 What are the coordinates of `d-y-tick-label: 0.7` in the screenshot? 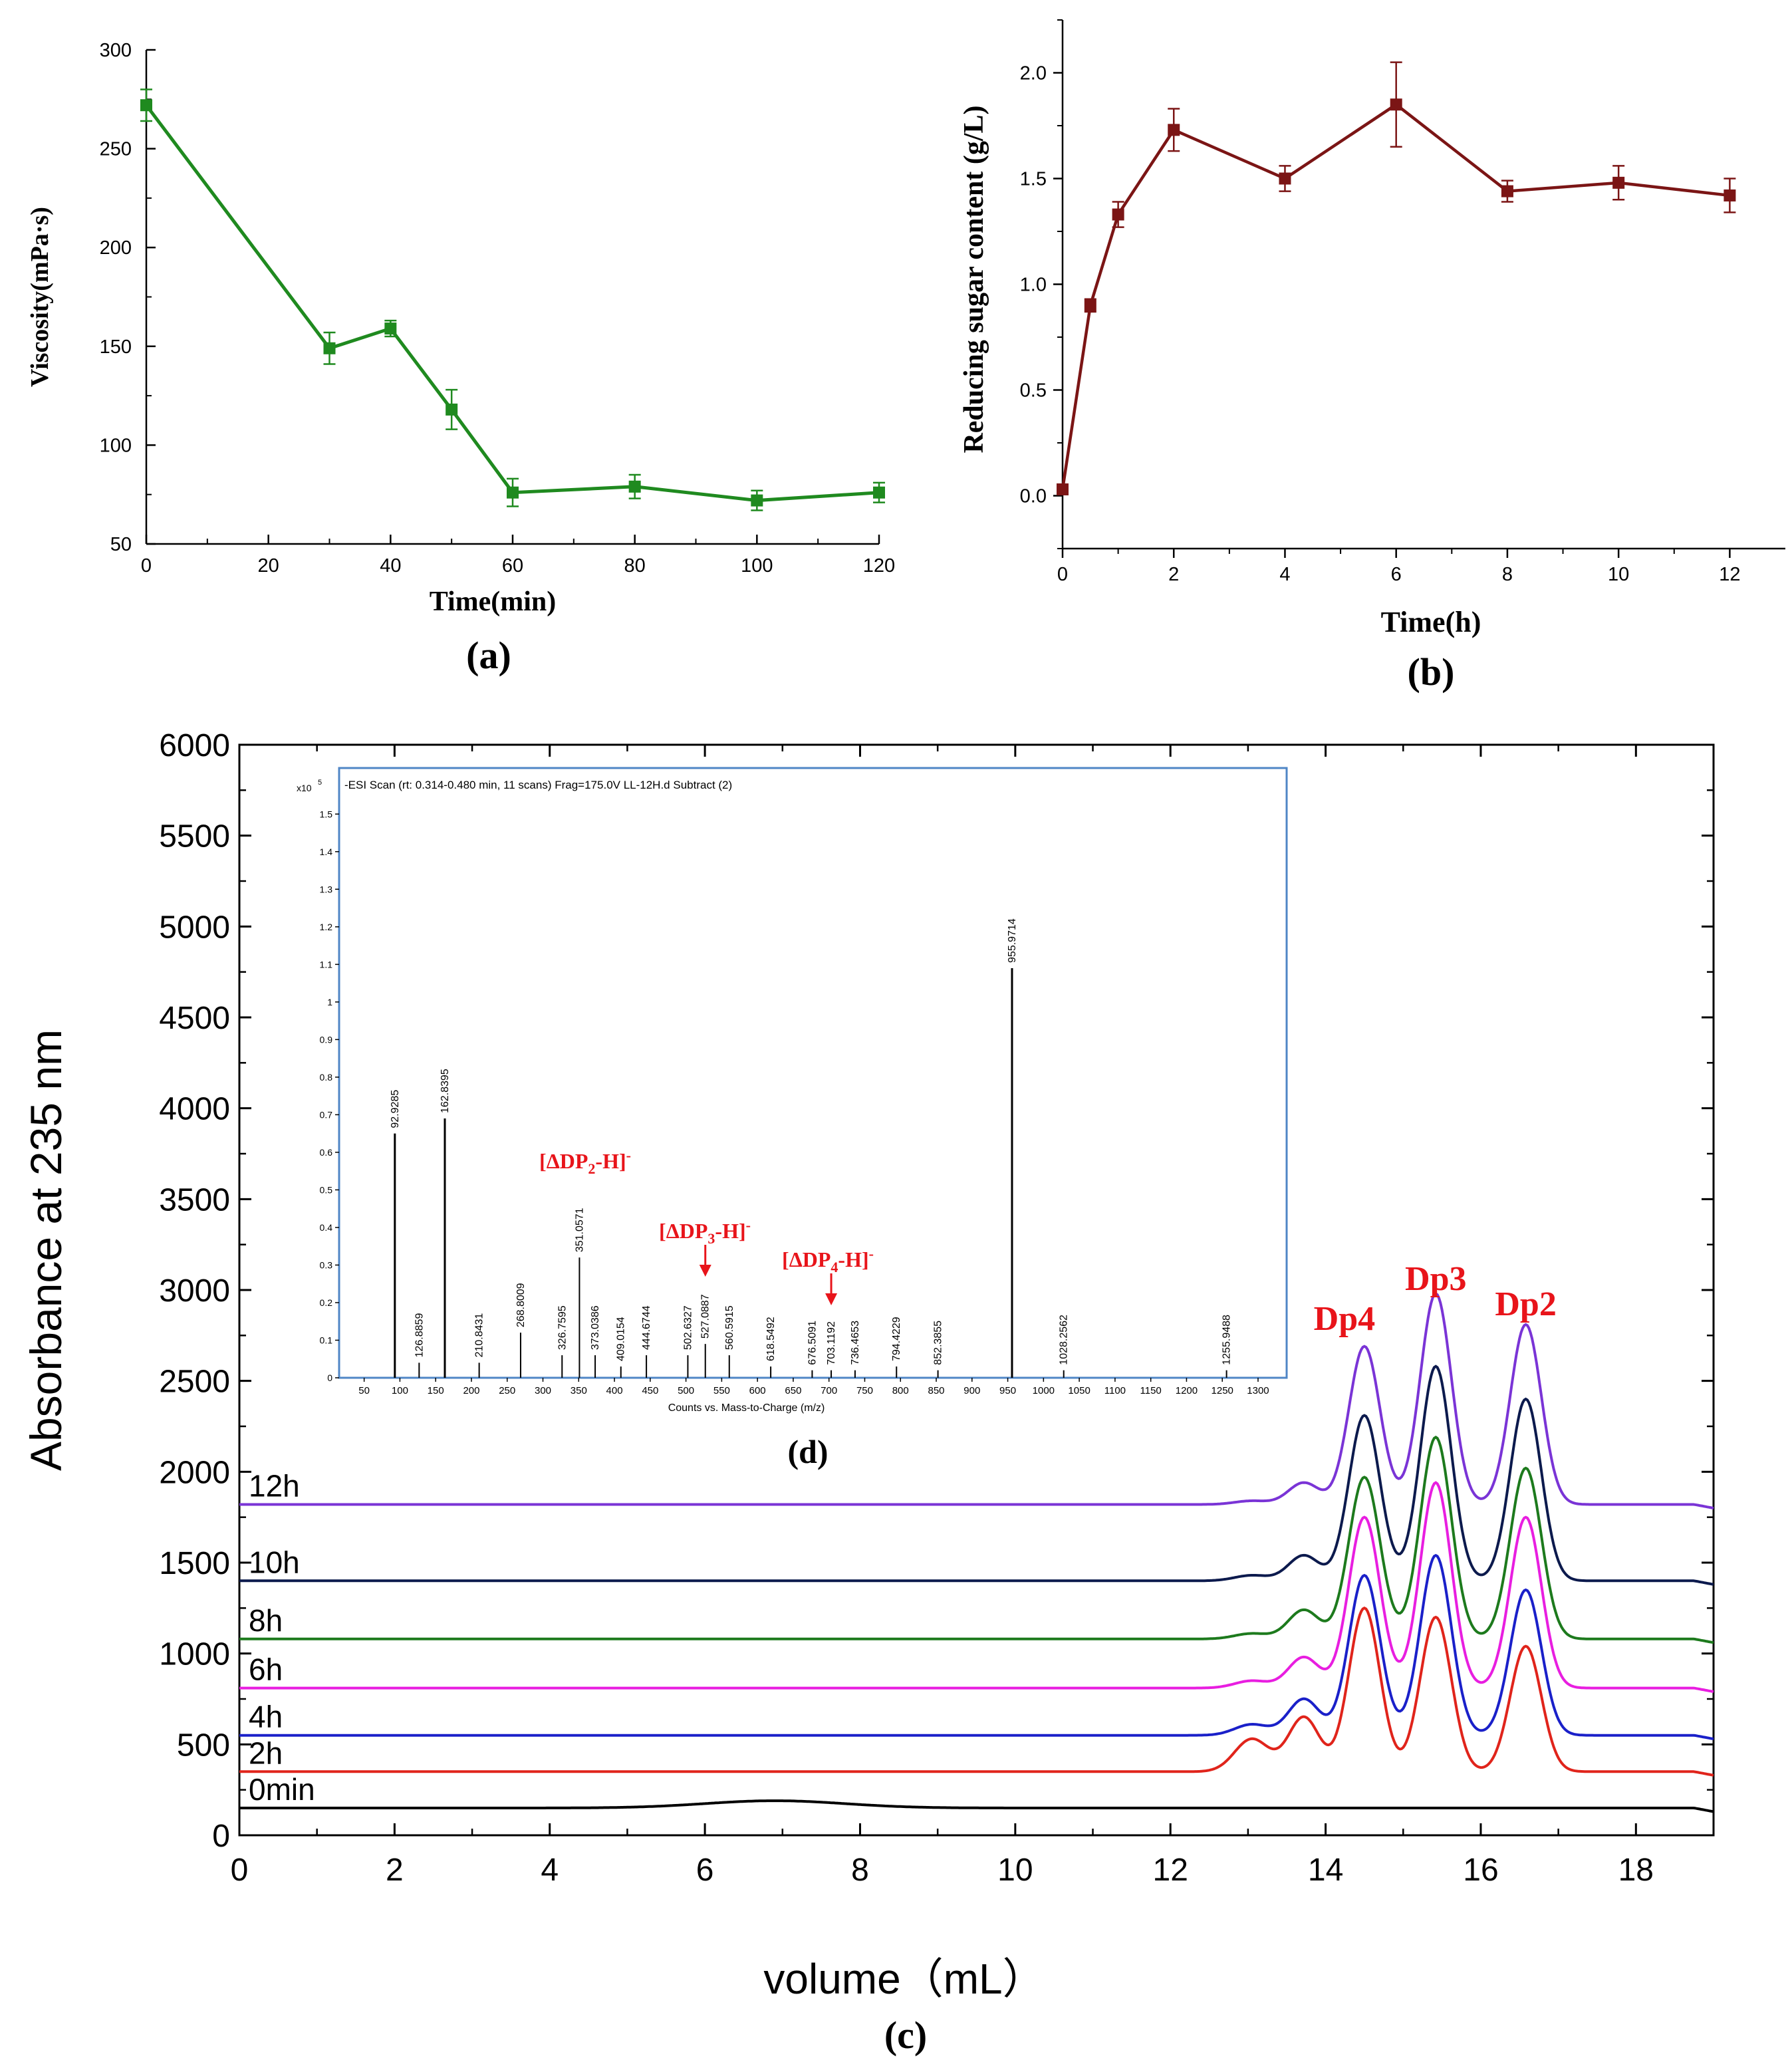 It's located at (326, 1114).